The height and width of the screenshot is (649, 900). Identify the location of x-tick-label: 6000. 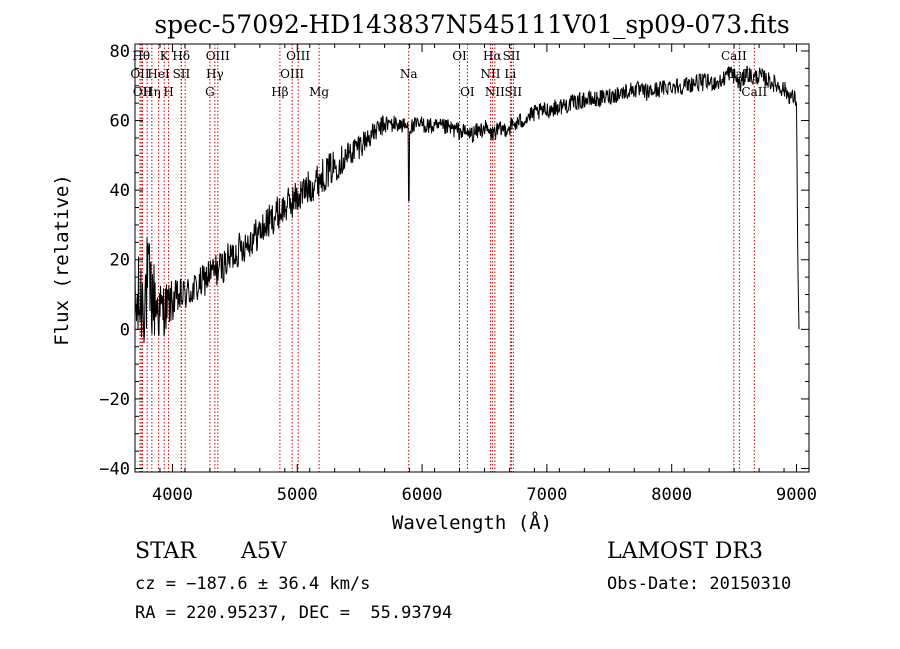
(422, 495).